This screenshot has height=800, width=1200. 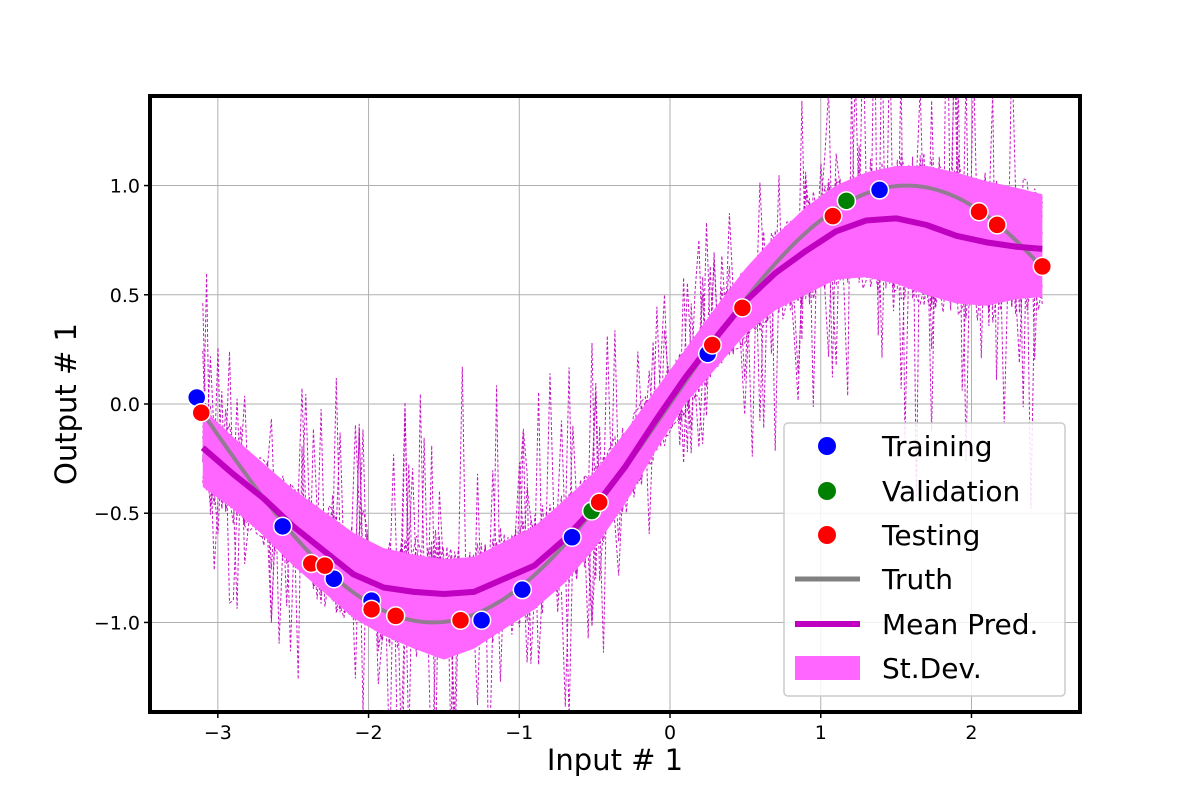 What do you see at coordinates (827, 668) in the screenshot?
I see `legend-marker-stdev` at bounding box center [827, 668].